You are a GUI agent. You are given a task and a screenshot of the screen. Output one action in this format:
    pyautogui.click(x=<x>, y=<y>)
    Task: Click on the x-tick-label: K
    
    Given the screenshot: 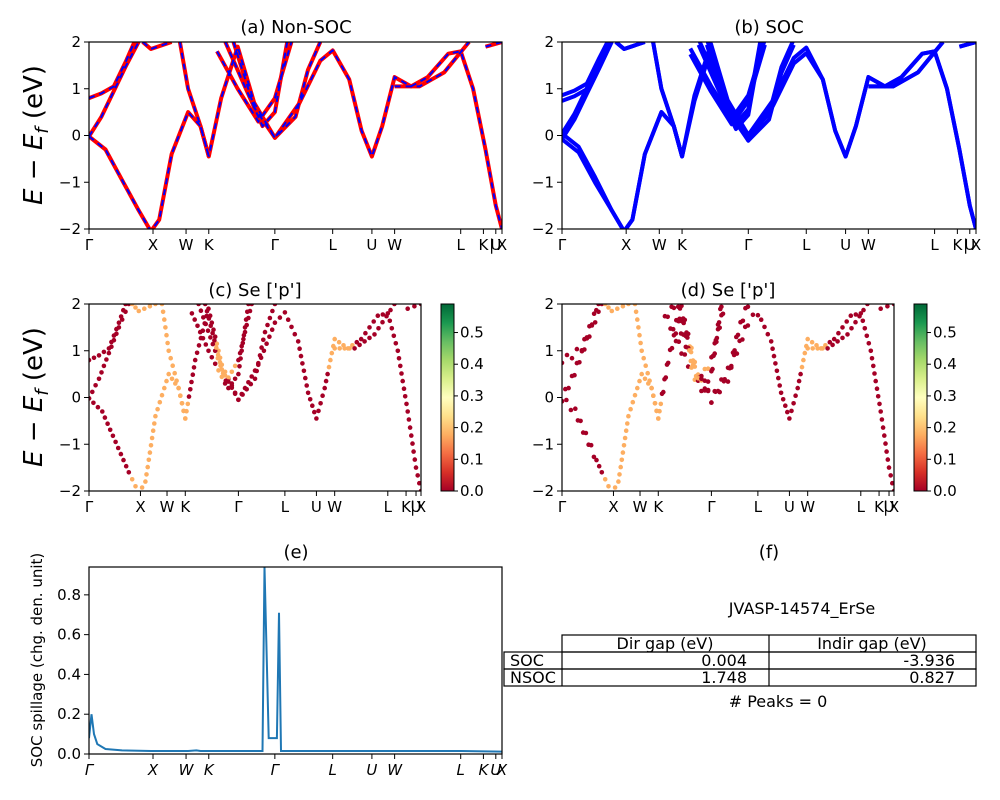 What is the action you would take?
    pyautogui.click(x=185, y=507)
    